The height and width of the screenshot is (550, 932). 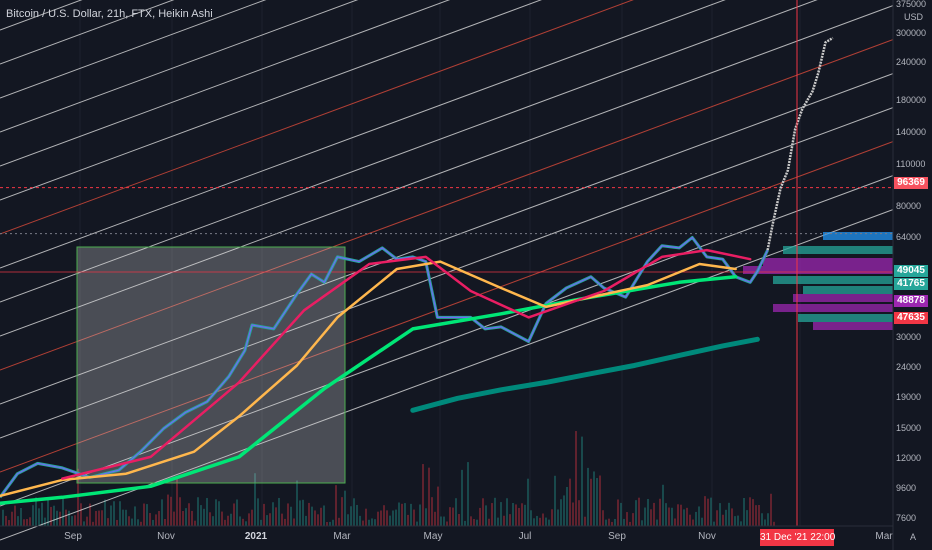 What do you see at coordinates (617, 536) in the screenshot?
I see `x-tick-label: Sep` at bounding box center [617, 536].